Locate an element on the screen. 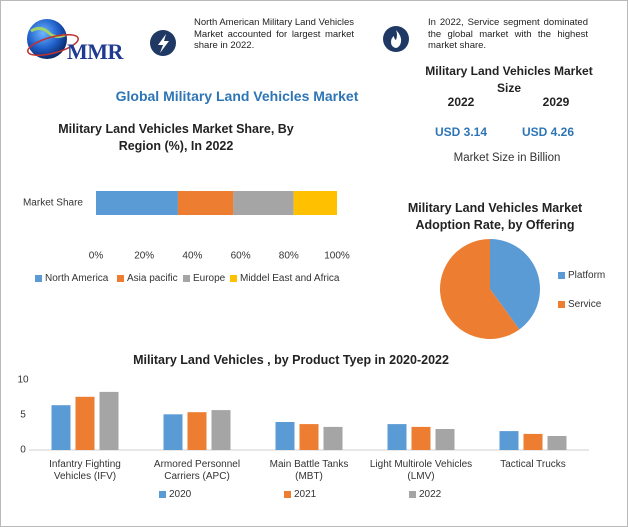 The width and height of the screenshot is (628, 527). market-value: USD 3.14 is located at coordinates (461, 132).